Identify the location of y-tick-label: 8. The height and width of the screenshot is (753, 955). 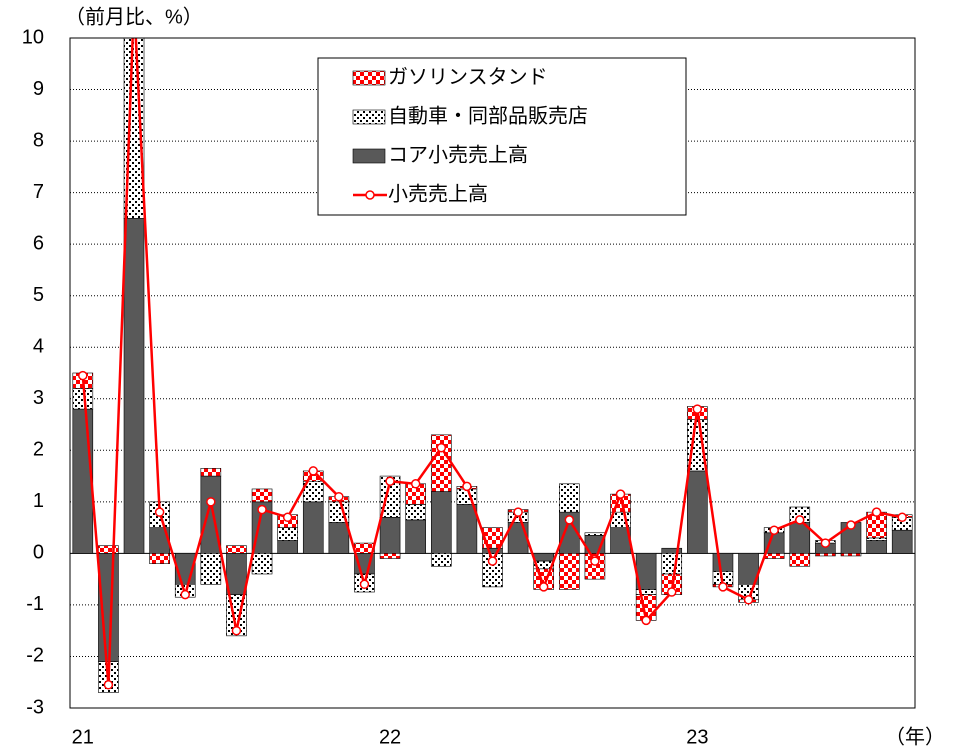
(38, 140).